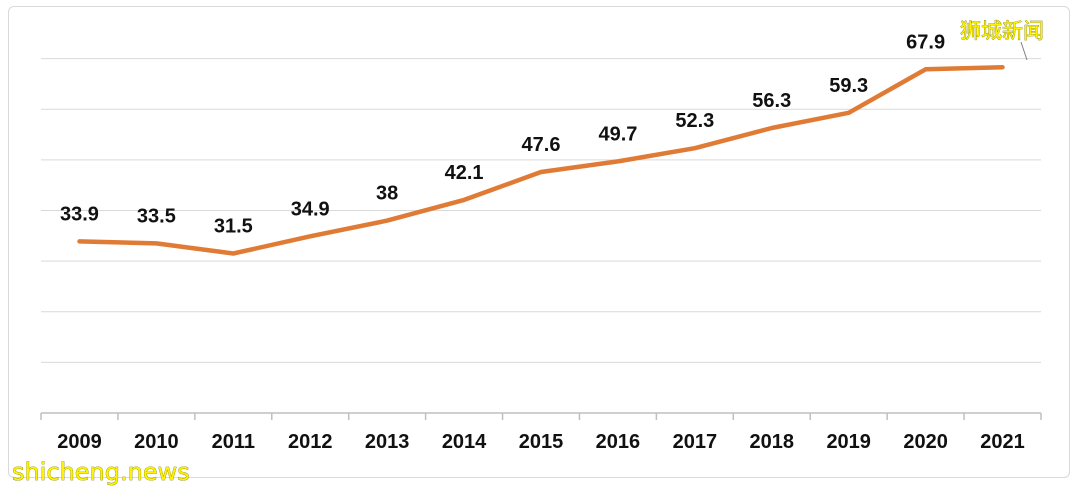 This screenshot has width=1080, height=491. I want to click on x-tick-label: 2010, so click(156, 442).